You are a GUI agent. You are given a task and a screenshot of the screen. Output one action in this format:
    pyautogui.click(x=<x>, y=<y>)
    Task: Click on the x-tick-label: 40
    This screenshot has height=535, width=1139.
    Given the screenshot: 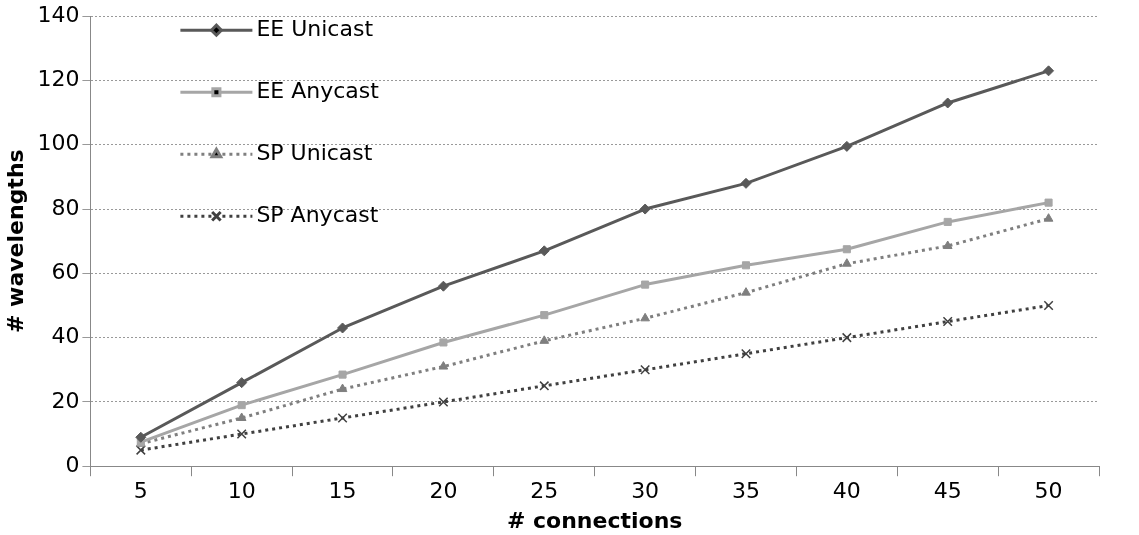 What is the action you would take?
    pyautogui.click(x=846, y=491)
    